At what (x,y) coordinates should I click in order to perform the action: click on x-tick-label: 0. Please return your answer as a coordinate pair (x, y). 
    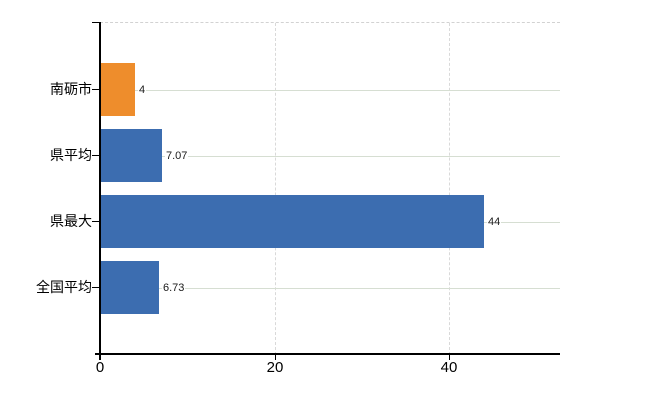
    Looking at the image, I should click on (100, 367).